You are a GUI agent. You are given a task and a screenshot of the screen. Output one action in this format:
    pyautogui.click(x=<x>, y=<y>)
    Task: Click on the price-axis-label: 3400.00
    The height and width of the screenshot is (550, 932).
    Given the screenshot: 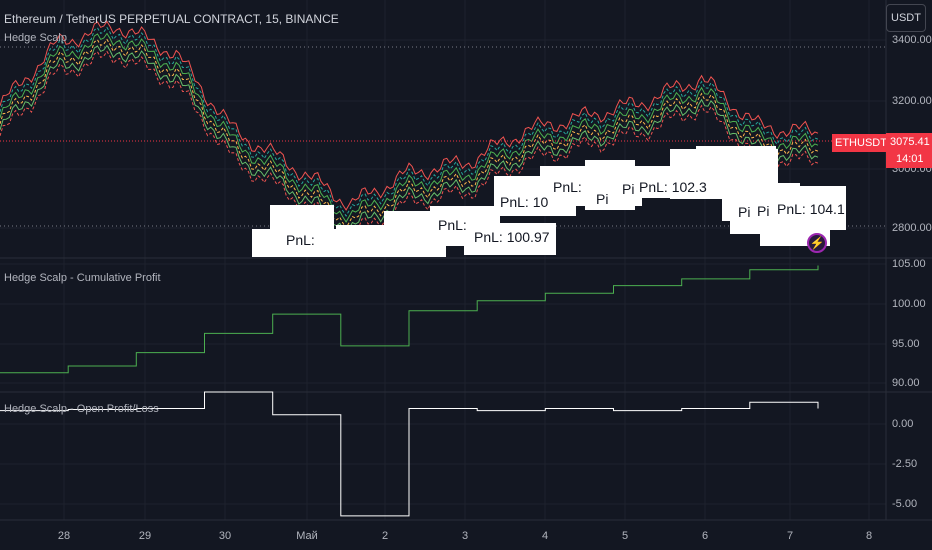 What is the action you would take?
    pyautogui.click(x=912, y=40)
    